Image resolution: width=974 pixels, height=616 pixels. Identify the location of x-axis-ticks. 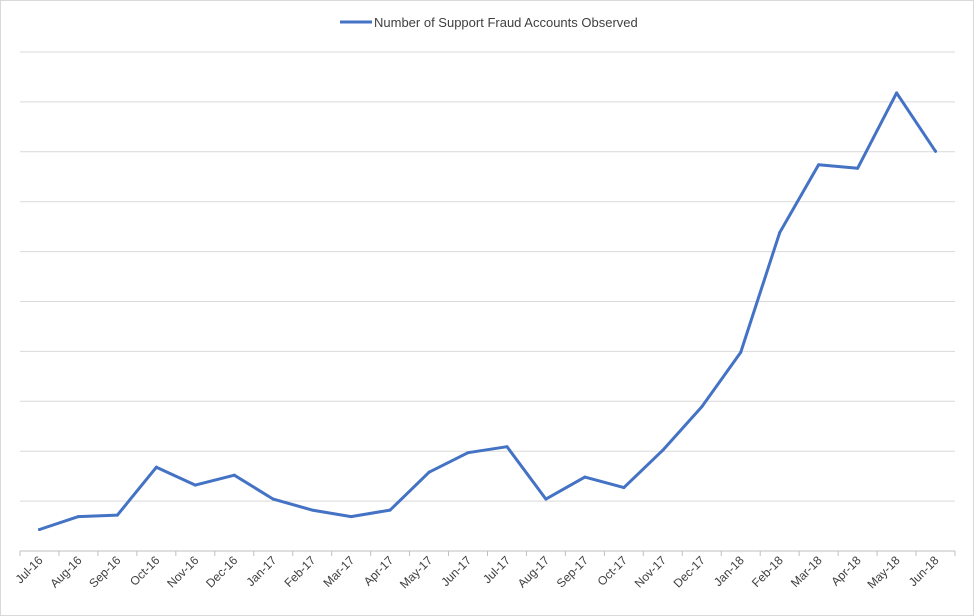
(487, 553).